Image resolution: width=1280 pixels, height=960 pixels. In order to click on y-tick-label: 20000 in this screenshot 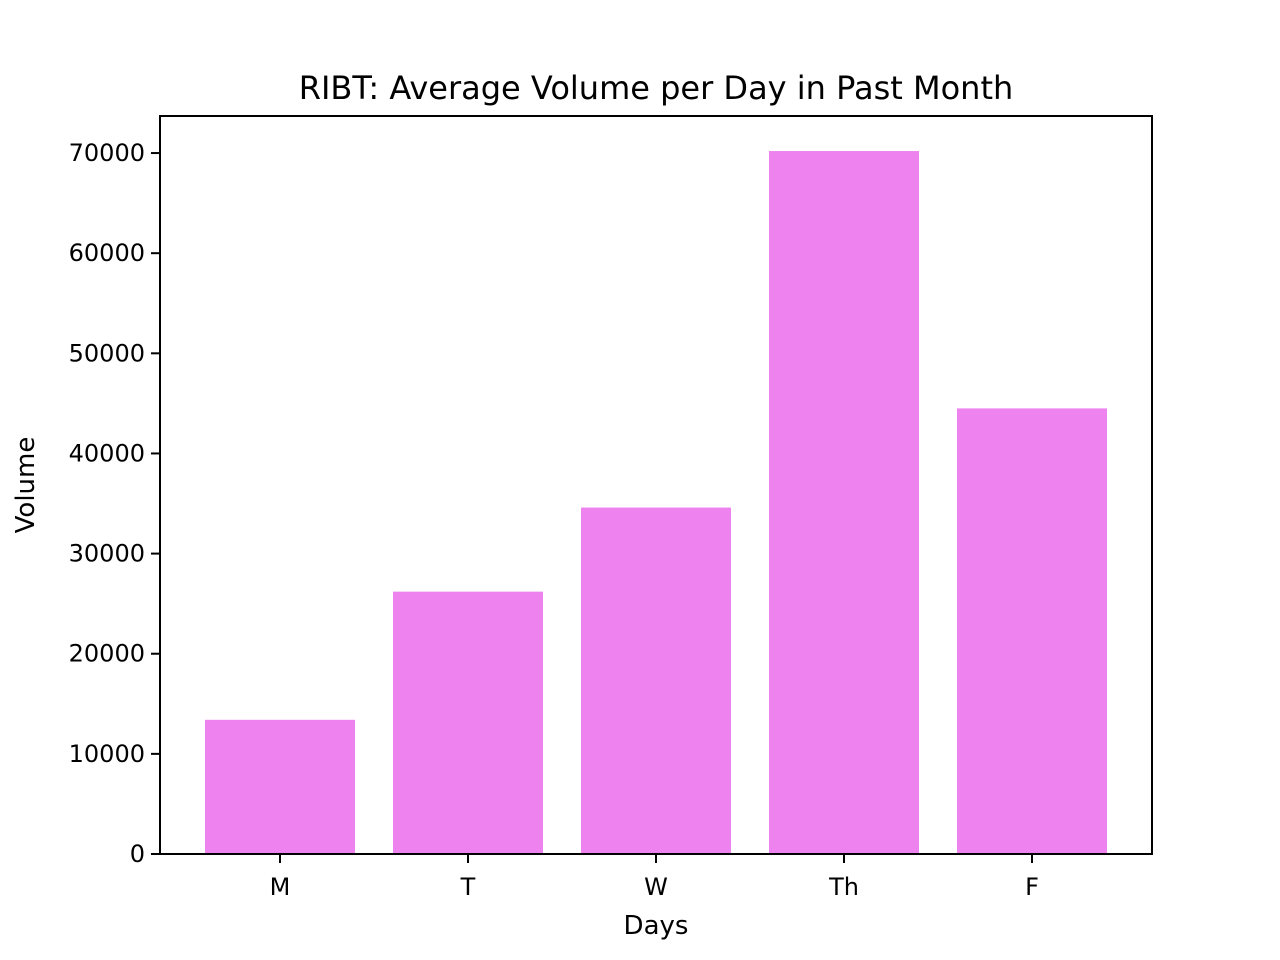, I will do `click(107, 654)`.